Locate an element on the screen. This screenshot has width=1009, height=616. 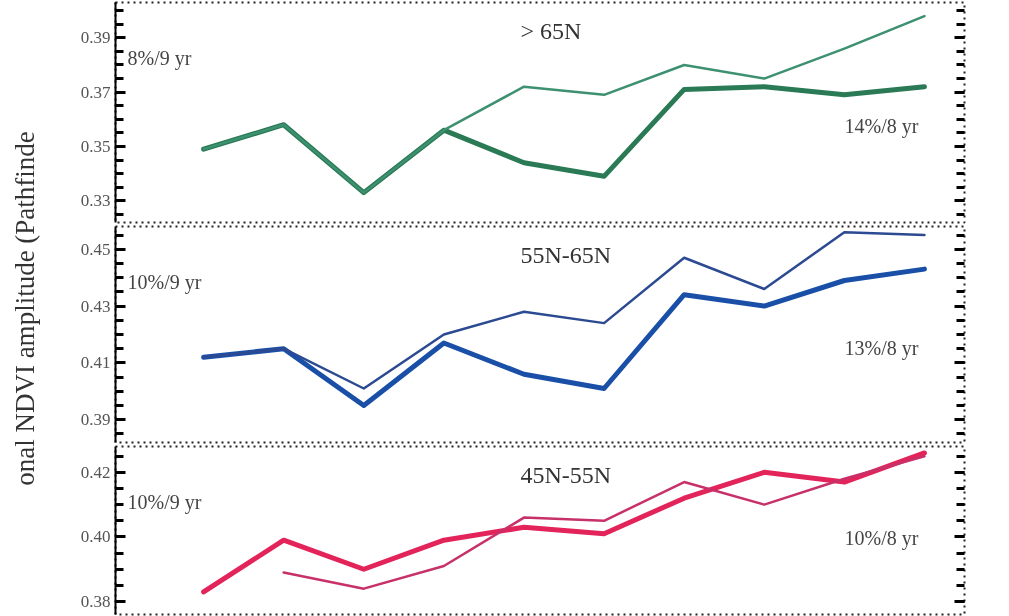
text: 55N-65N is located at coordinates (566, 254).